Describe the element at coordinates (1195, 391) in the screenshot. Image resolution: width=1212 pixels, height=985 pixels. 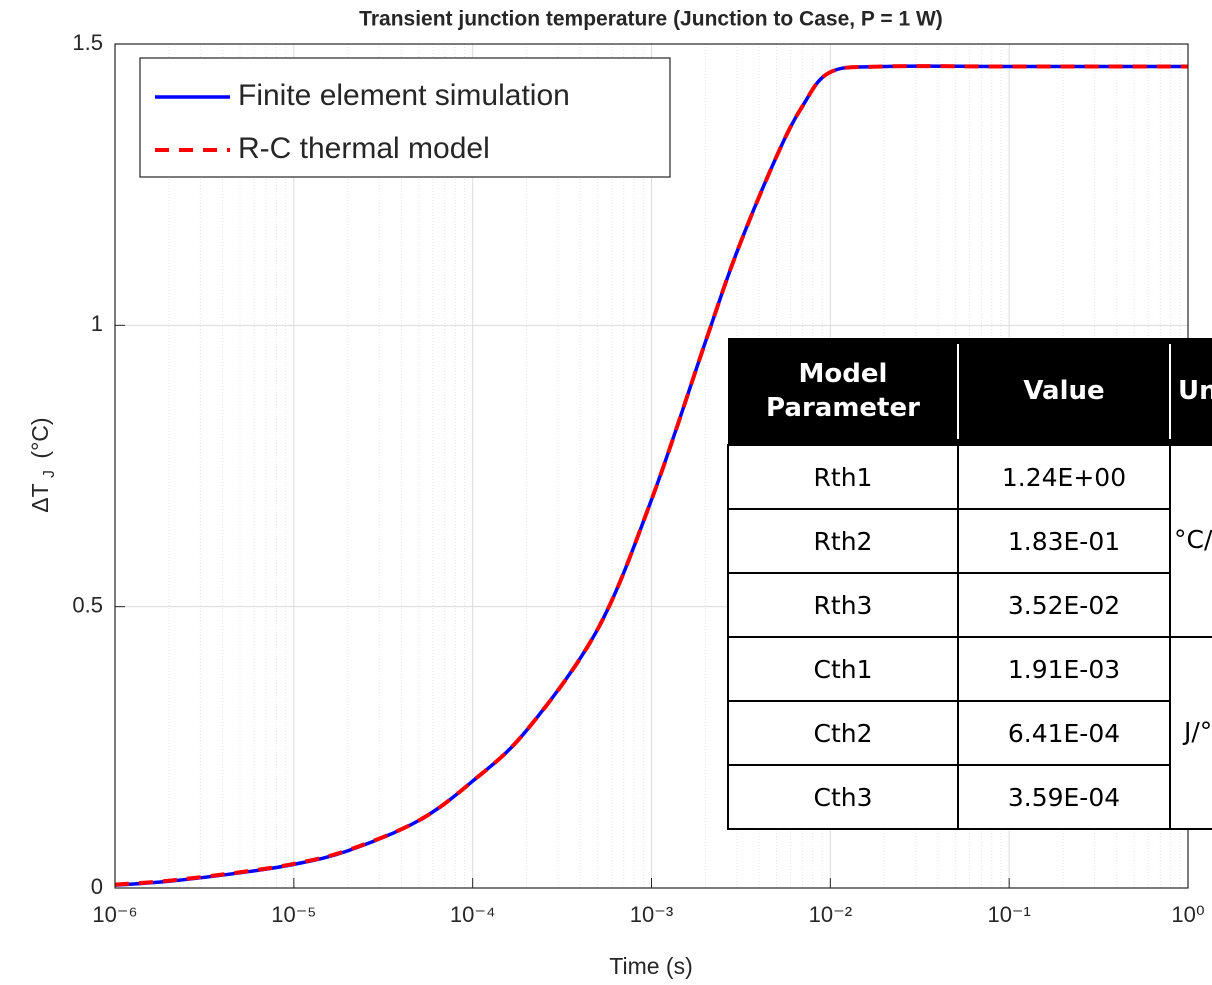
I see `table-header: Units` at that location.